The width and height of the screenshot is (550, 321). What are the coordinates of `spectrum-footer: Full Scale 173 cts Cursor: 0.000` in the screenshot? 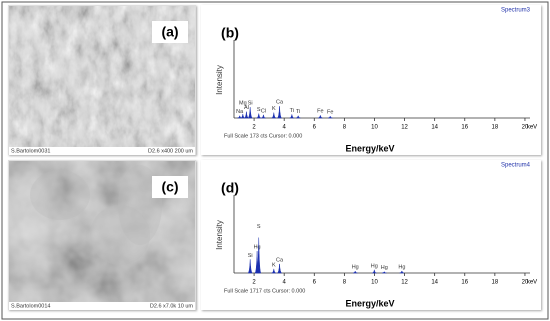 It's located at (263, 136).